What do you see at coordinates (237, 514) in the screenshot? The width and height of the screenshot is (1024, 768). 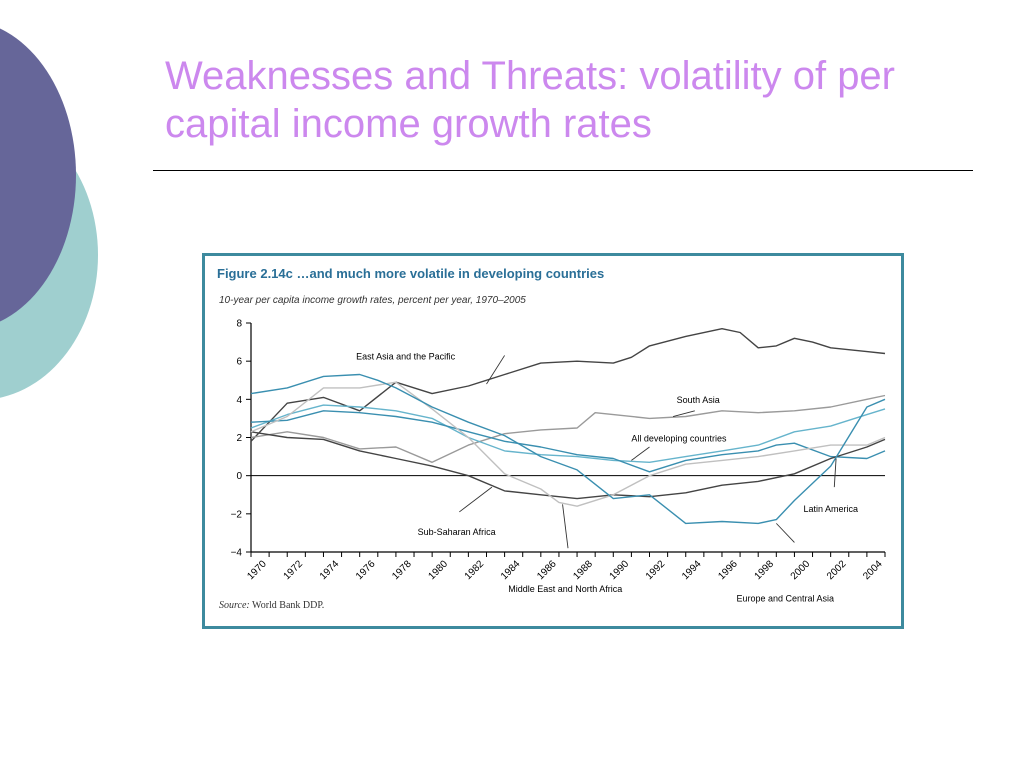 I see `y-tick-label: −2` at bounding box center [237, 514].